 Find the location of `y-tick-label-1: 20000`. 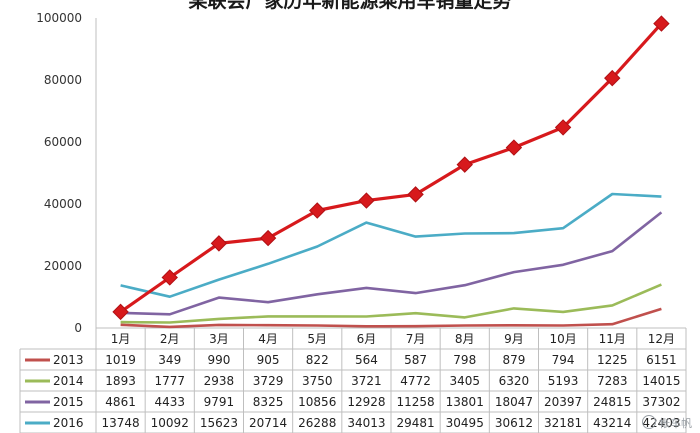

y-tick-label-1: 20000 is located at coordinates (63, 266).